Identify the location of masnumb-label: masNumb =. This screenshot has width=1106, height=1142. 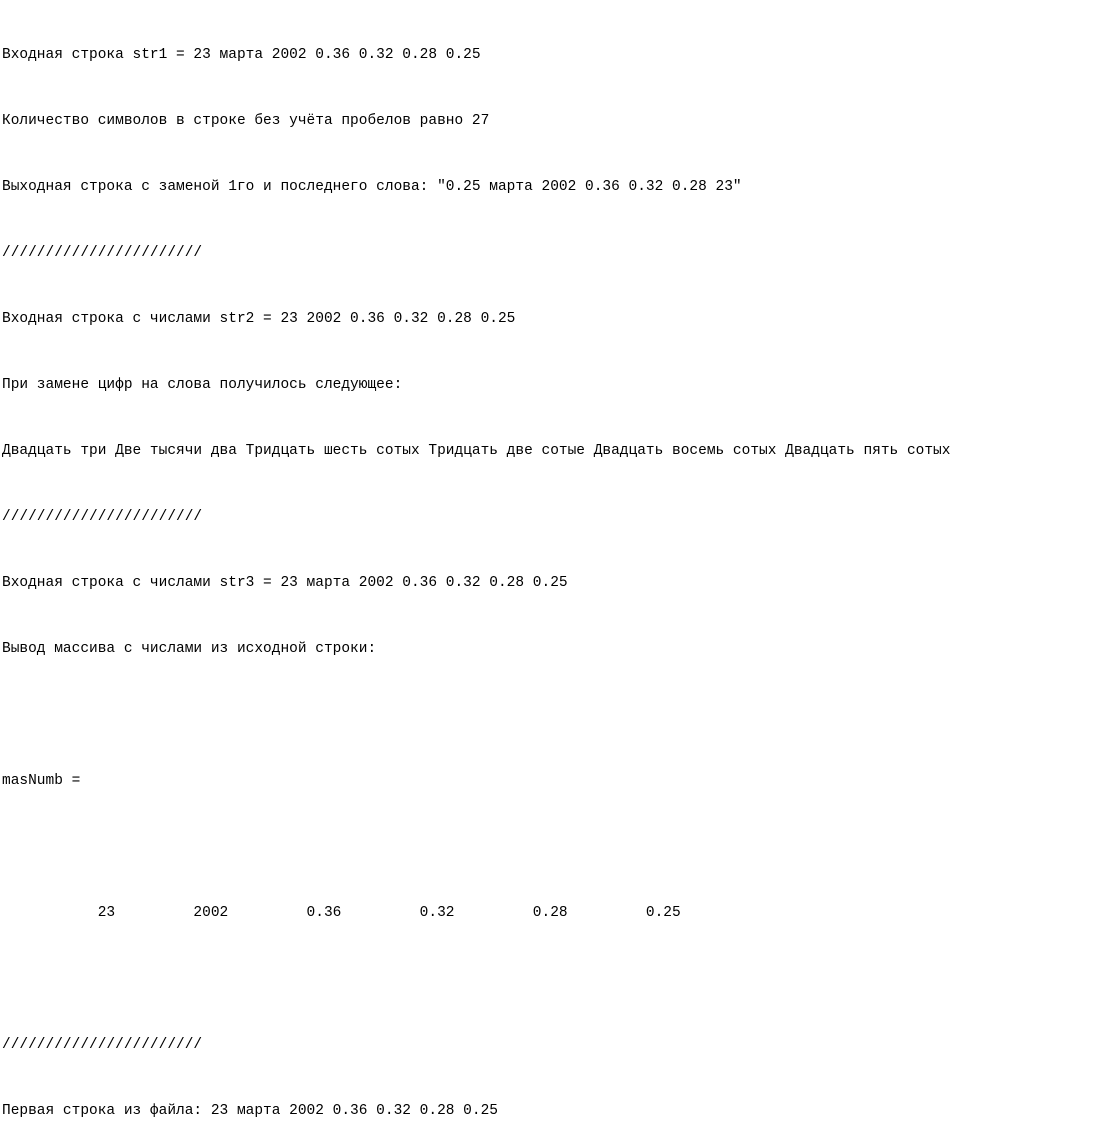
(41, 781).